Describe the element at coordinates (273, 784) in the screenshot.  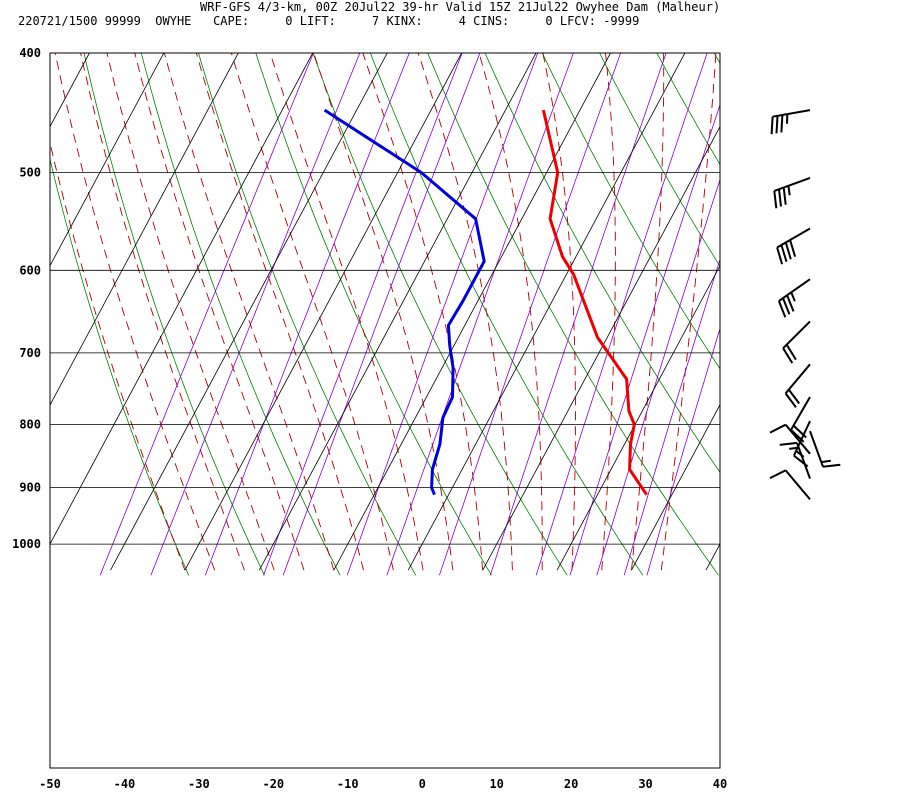
I see `x-tick-label: -20` at that location.